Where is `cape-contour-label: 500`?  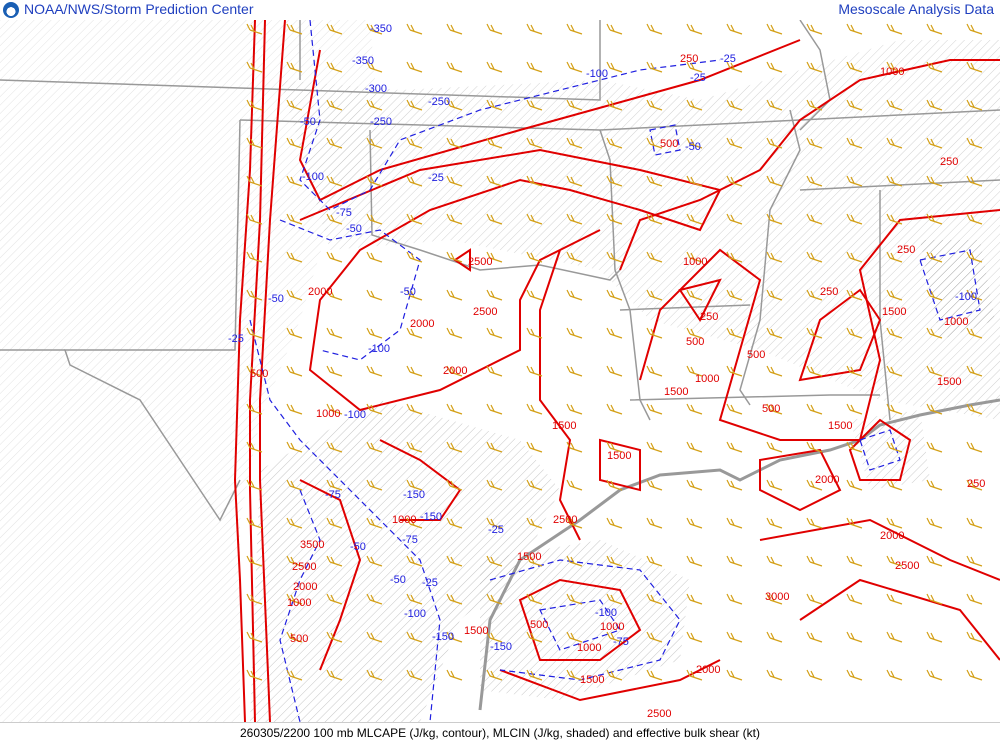 cape-contour-label: 500 is located at coordinates (259, 374).